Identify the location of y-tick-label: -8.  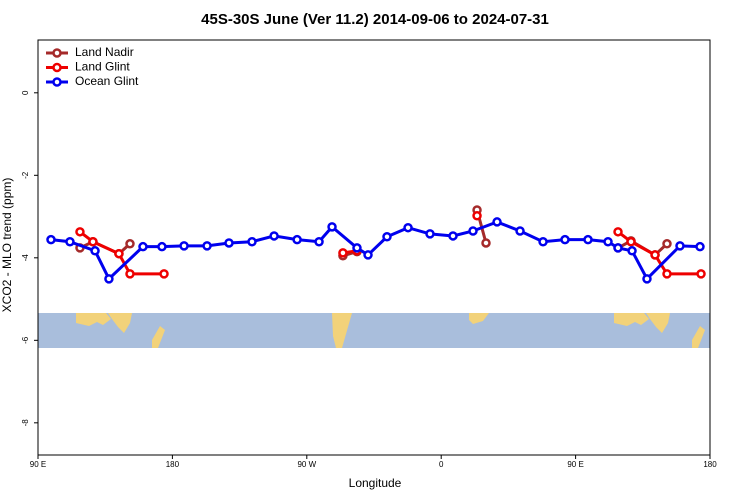
(25, 423).